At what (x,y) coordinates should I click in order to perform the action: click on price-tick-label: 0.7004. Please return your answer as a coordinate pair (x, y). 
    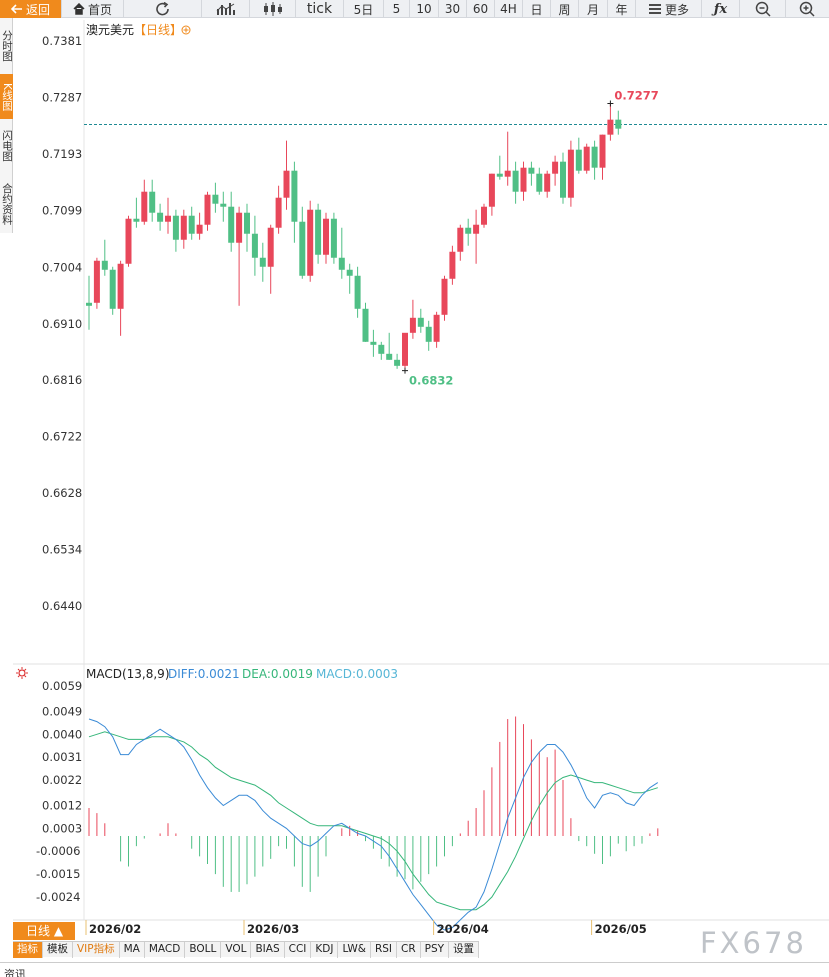
    Looking at the image, I should click on (62, 267).